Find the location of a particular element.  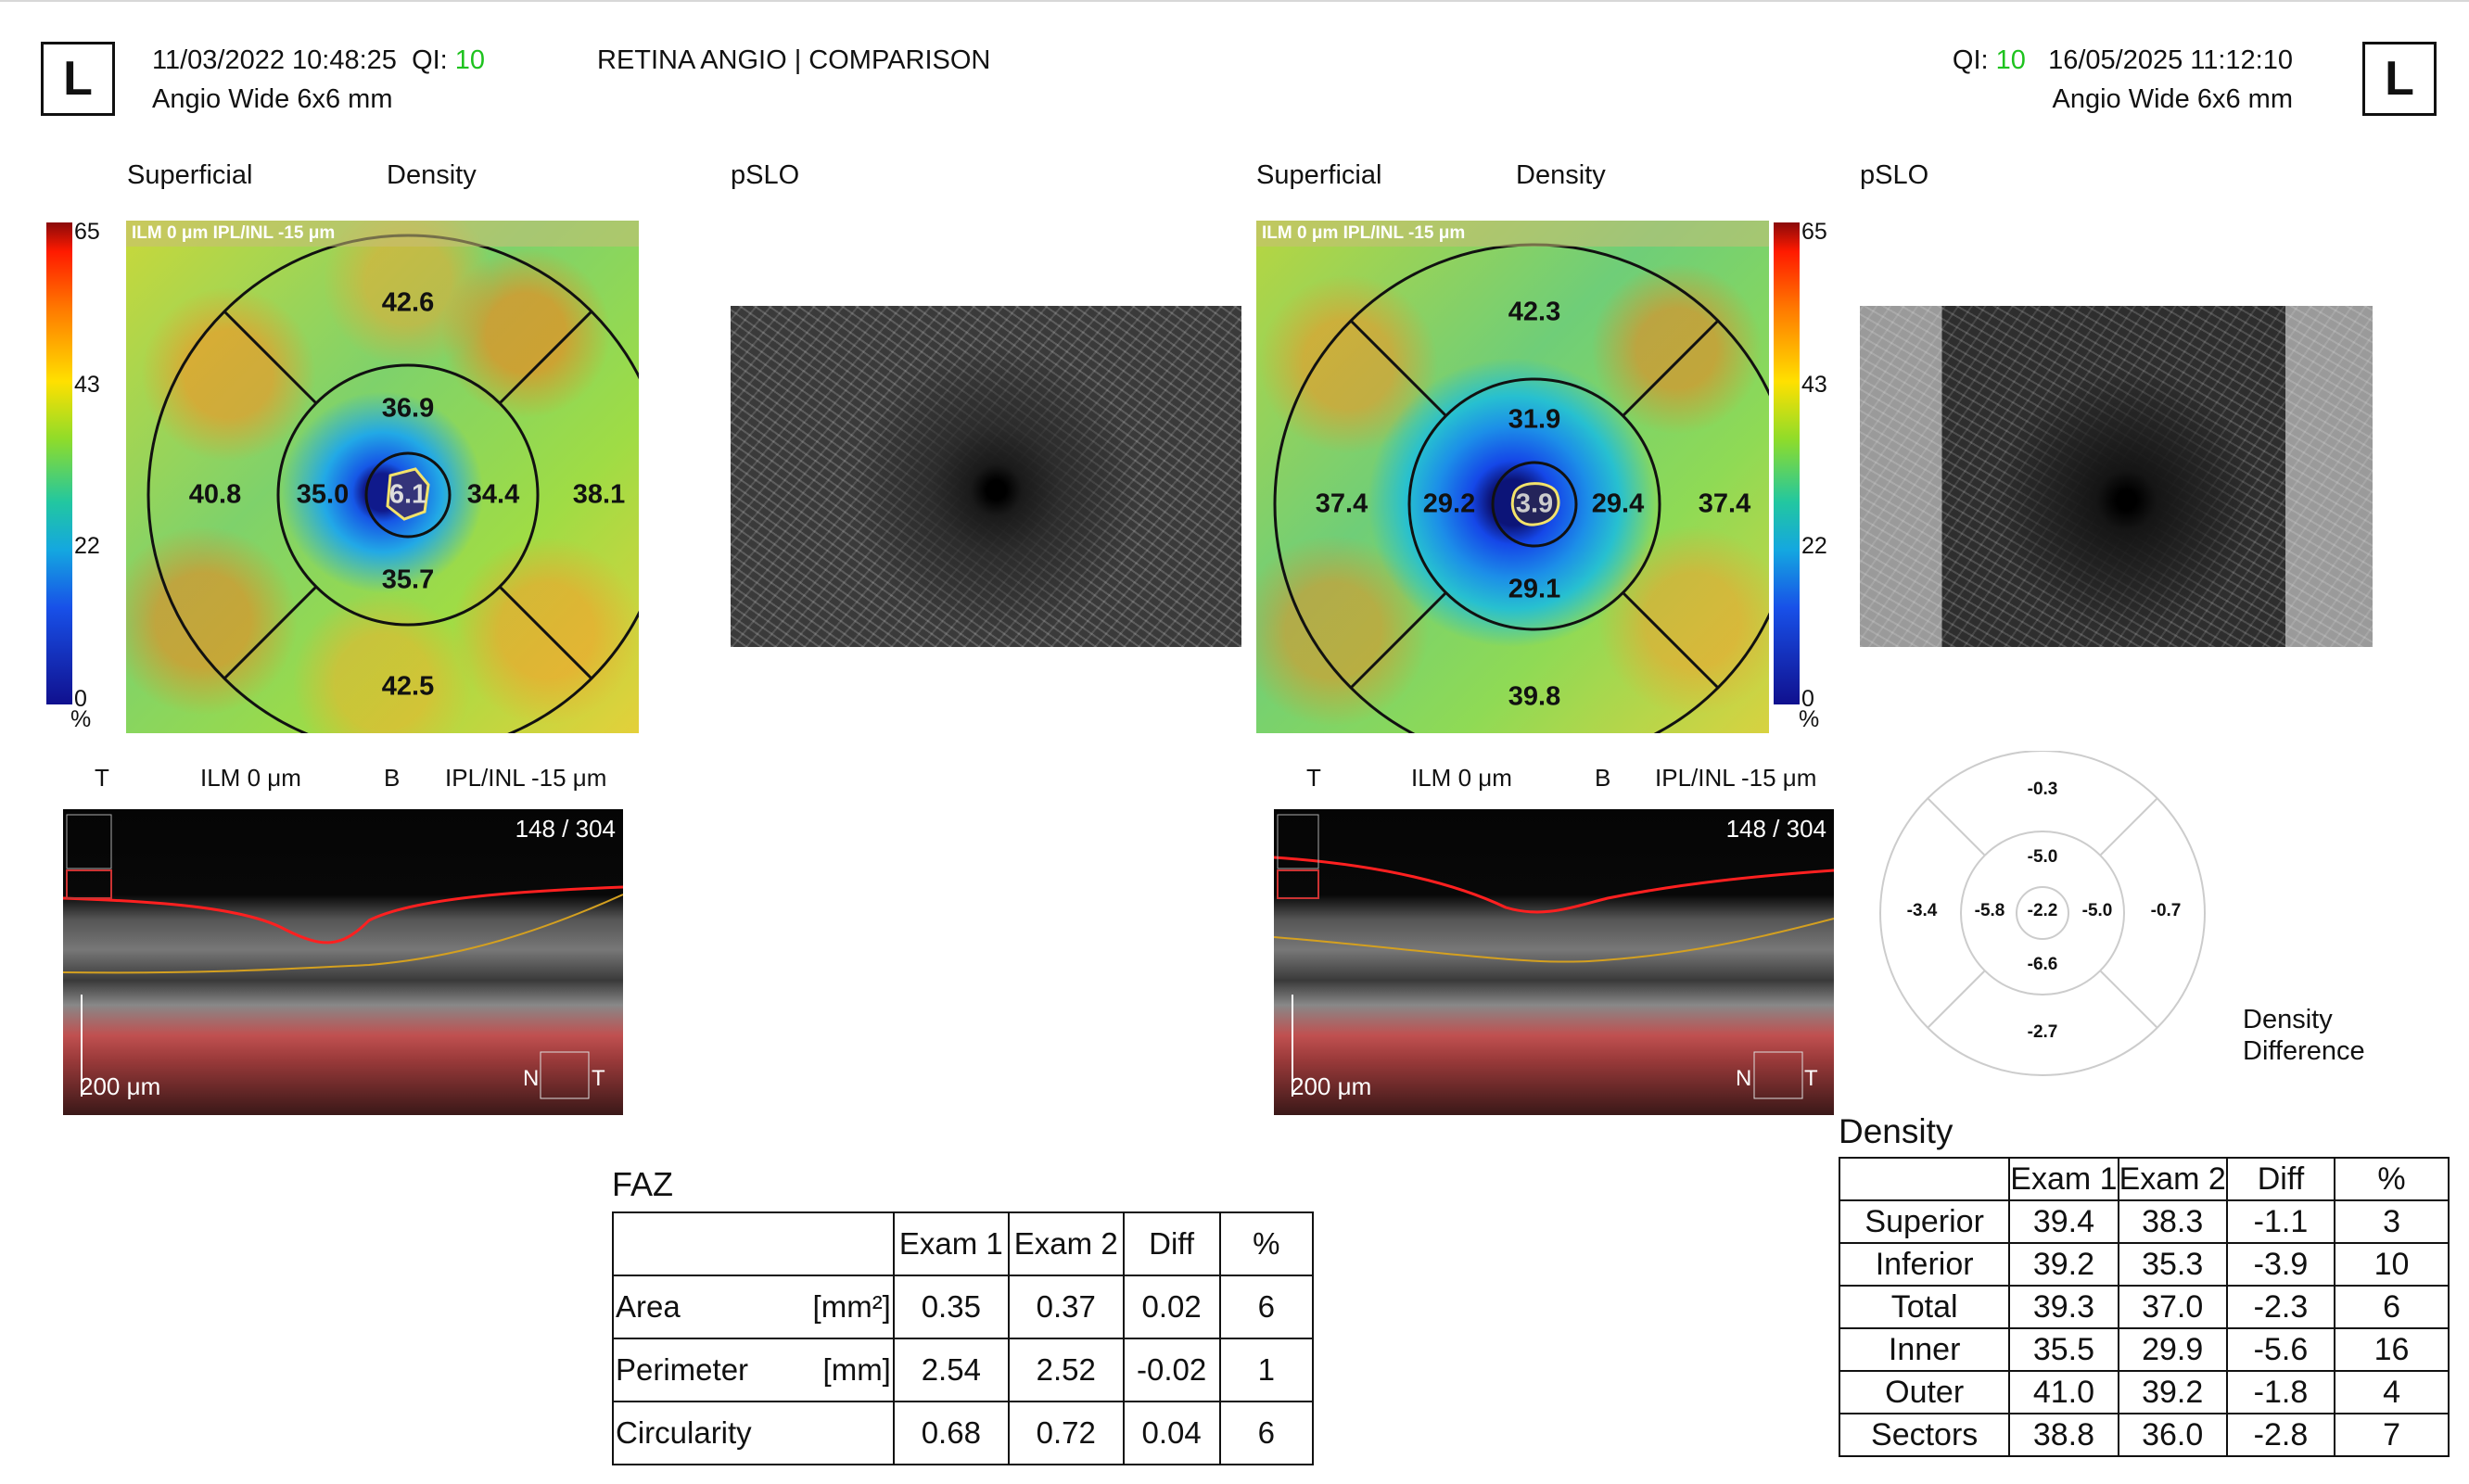

exam2-color-scale is located at coordinates (1787, 463).